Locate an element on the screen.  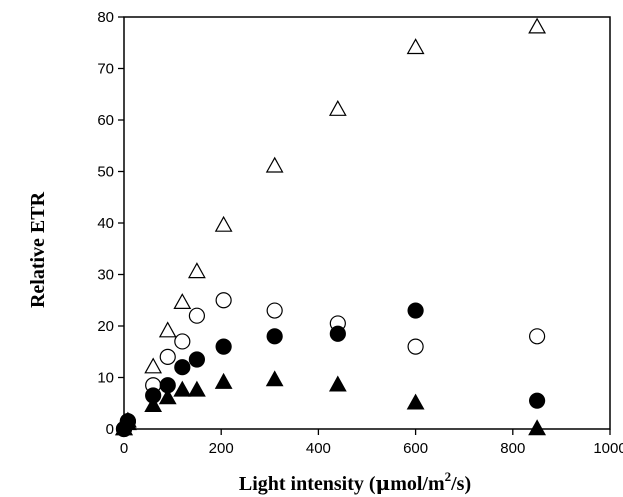
y-tick-label: 30 is located at coordinates (105, 275).